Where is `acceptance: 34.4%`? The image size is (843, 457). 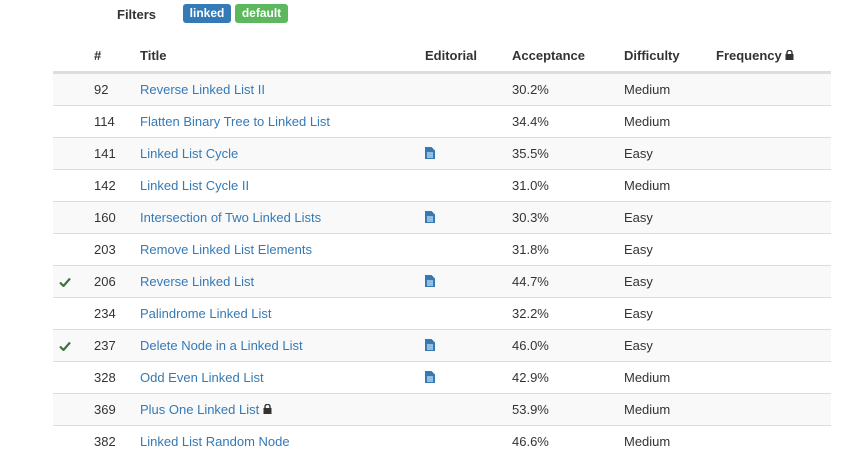
acceptance: 34.4% is located at coordinates (530, 121).